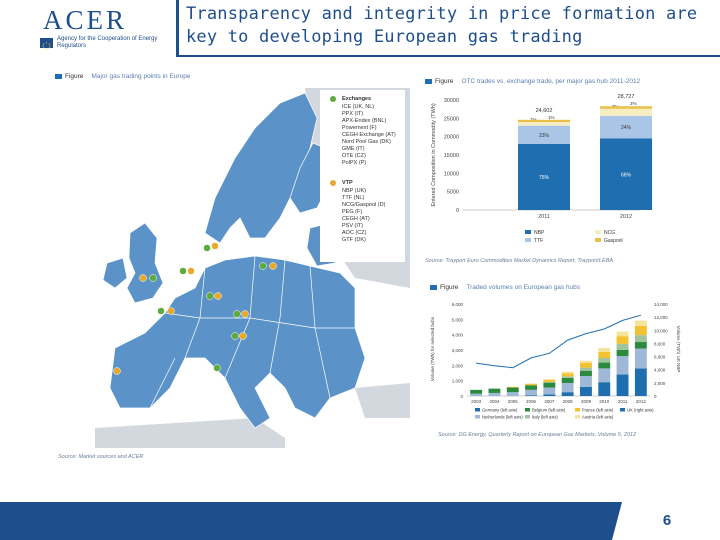 The width and height of the screenshot is (720, 540). I want to click on chart2-xtick: 2004, so click(494, 401).